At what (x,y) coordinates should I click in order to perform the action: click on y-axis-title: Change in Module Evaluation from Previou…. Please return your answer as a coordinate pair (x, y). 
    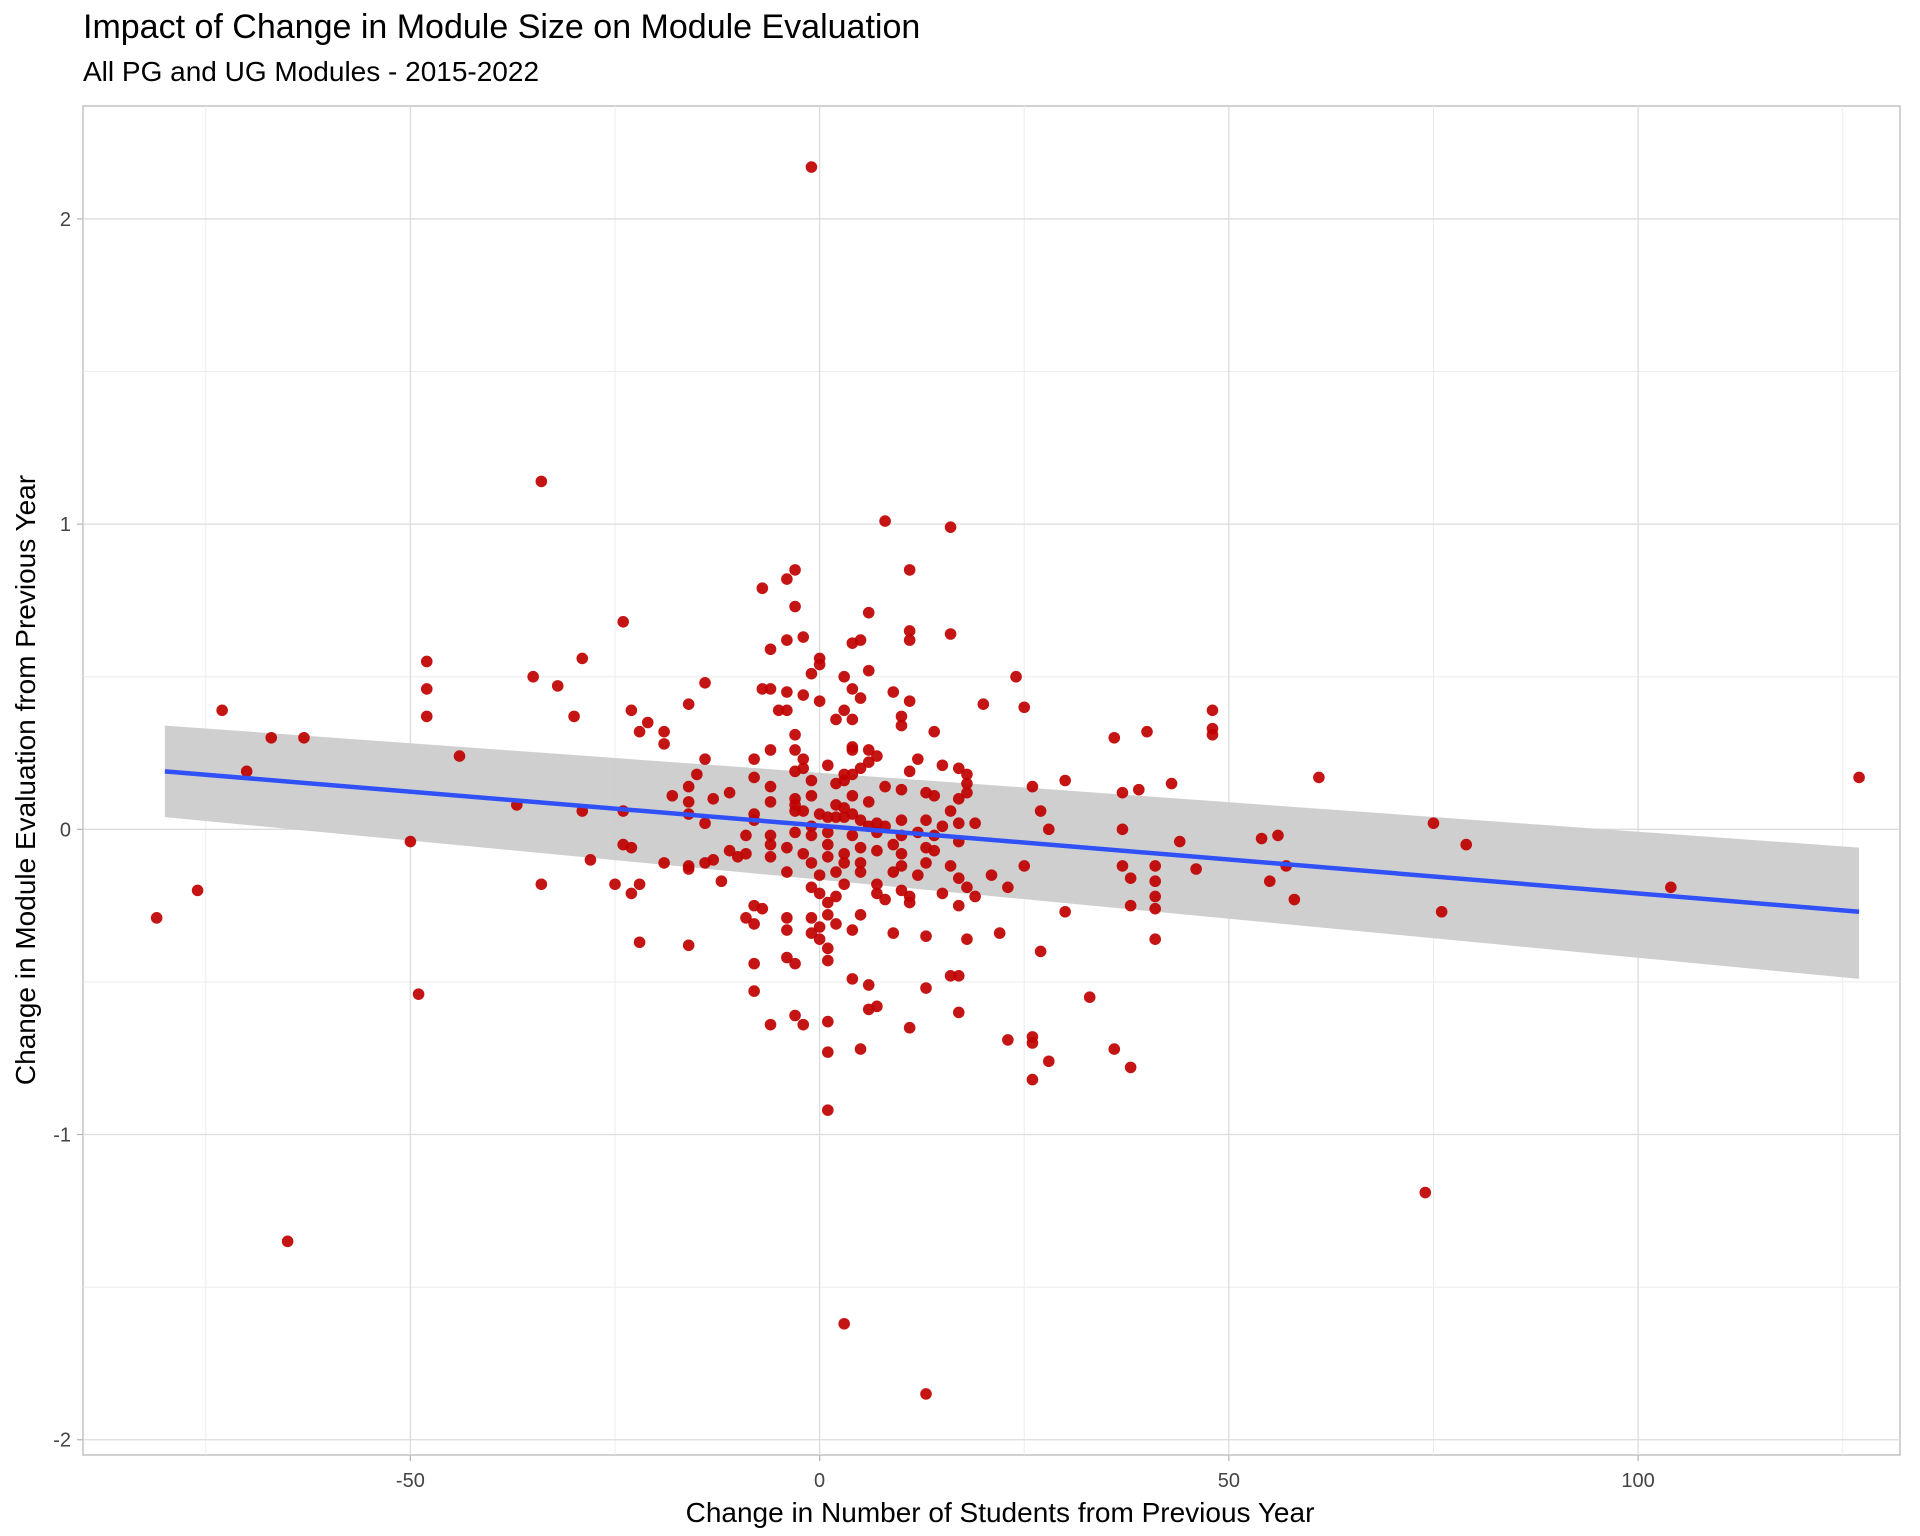
    Looking at the image, I should click on (25, 780).